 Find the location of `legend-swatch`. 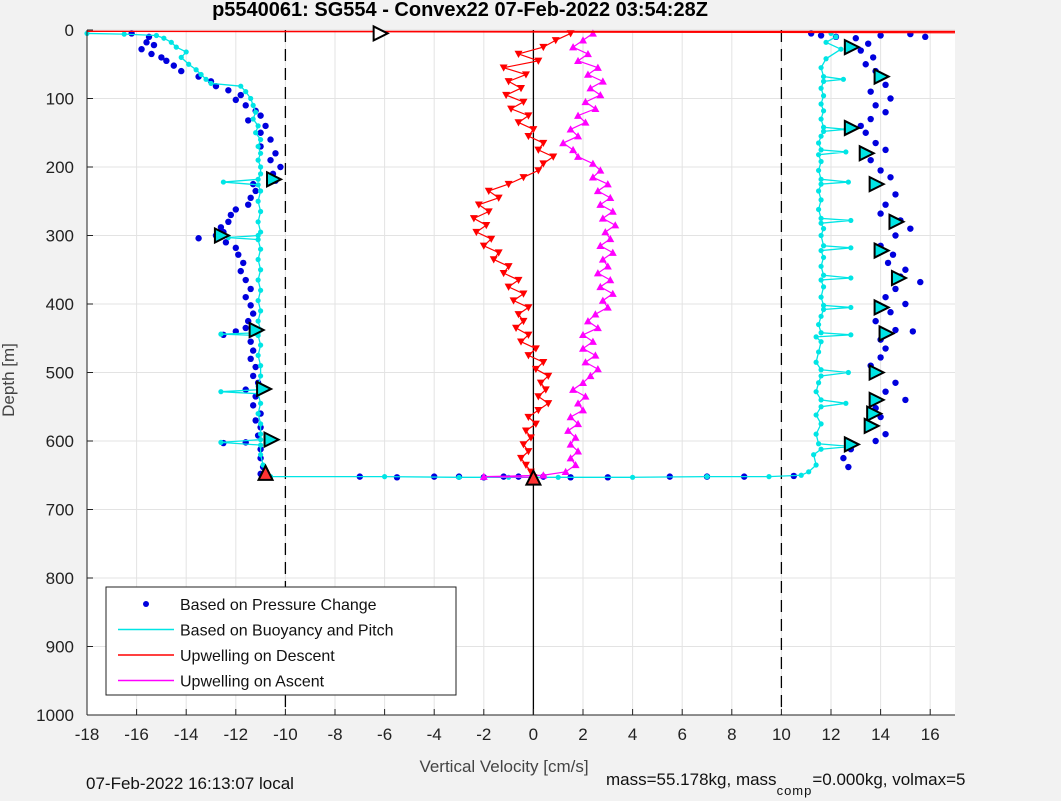

legend-swatch is located at coordinates (146, 604).